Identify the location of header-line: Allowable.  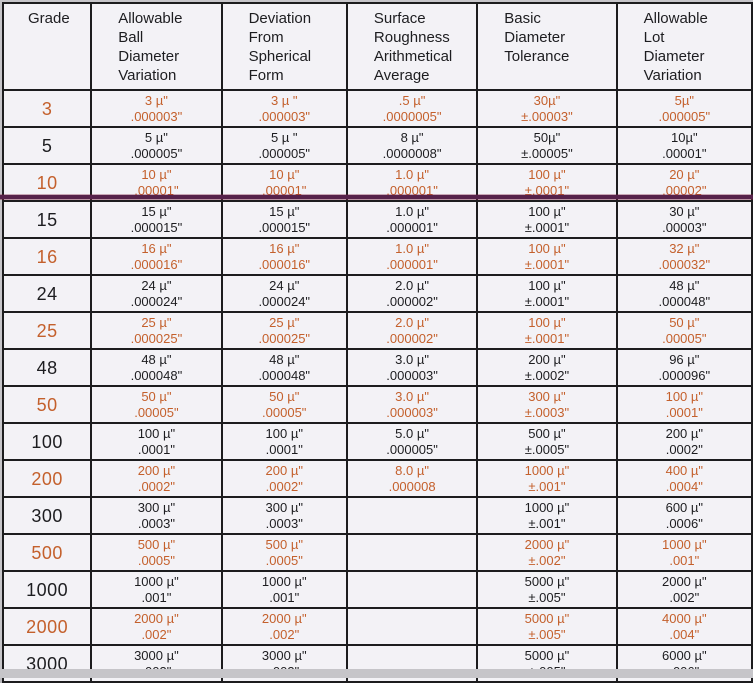
(150, 18).